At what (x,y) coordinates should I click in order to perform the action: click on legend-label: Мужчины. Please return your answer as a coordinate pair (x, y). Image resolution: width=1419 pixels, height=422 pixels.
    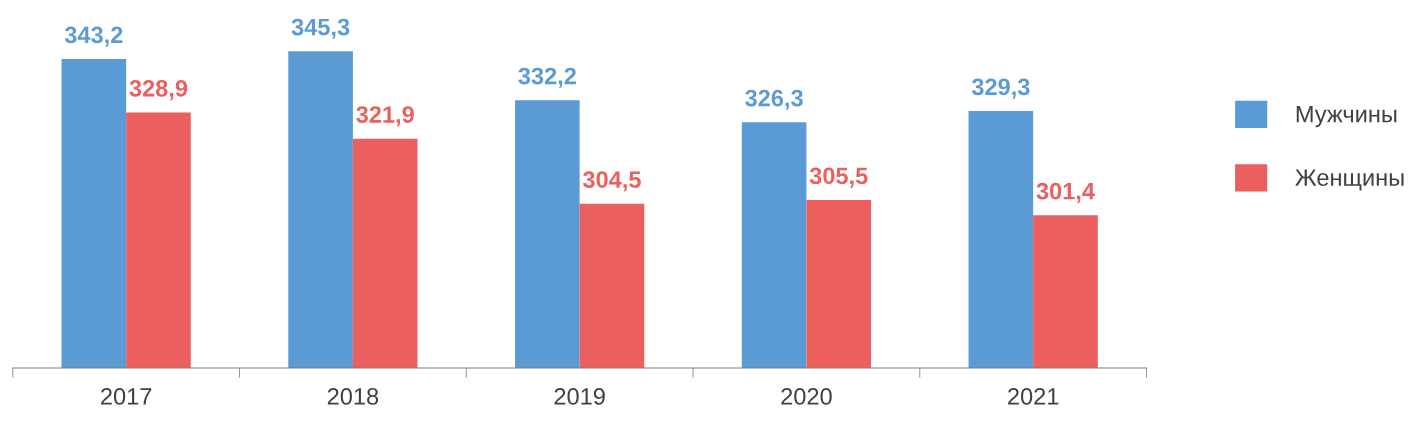
    Looking at the image, I should click on (1346, 117).